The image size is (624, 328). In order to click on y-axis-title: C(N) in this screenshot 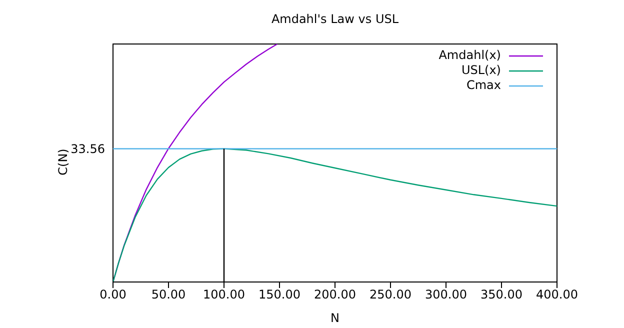, I will do `click(63, 163)`.